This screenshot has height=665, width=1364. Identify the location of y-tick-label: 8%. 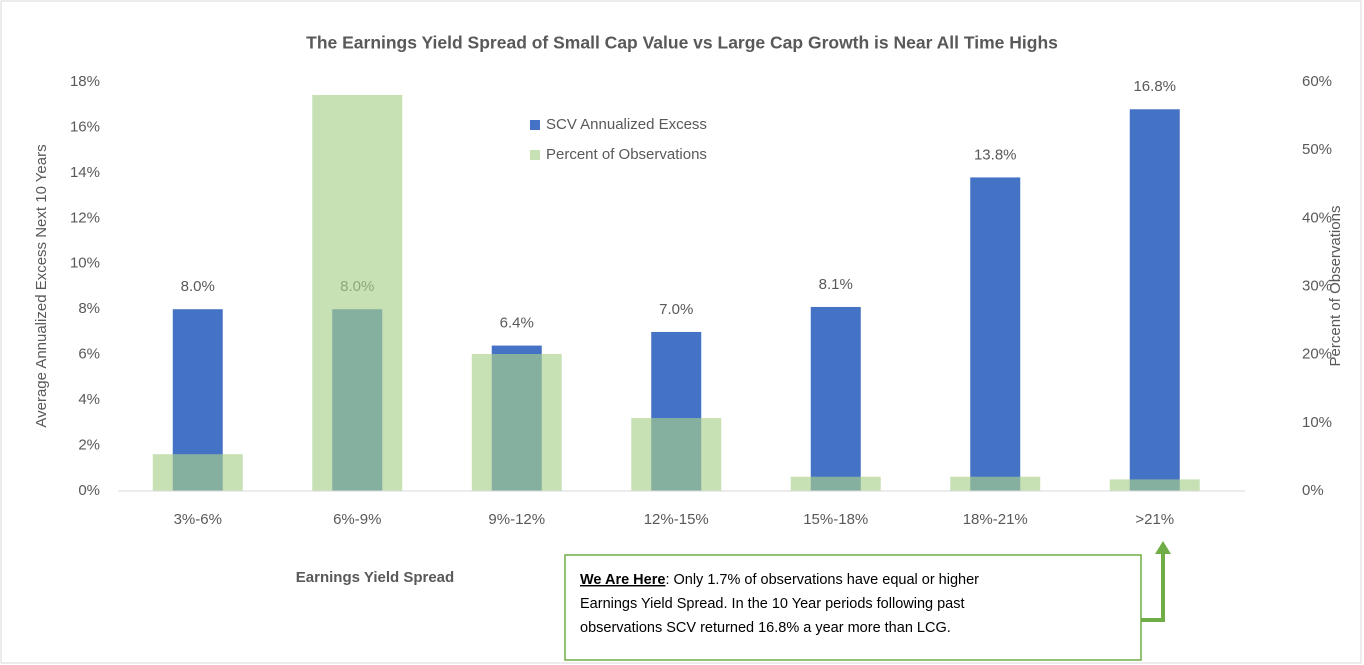
(89, 308).